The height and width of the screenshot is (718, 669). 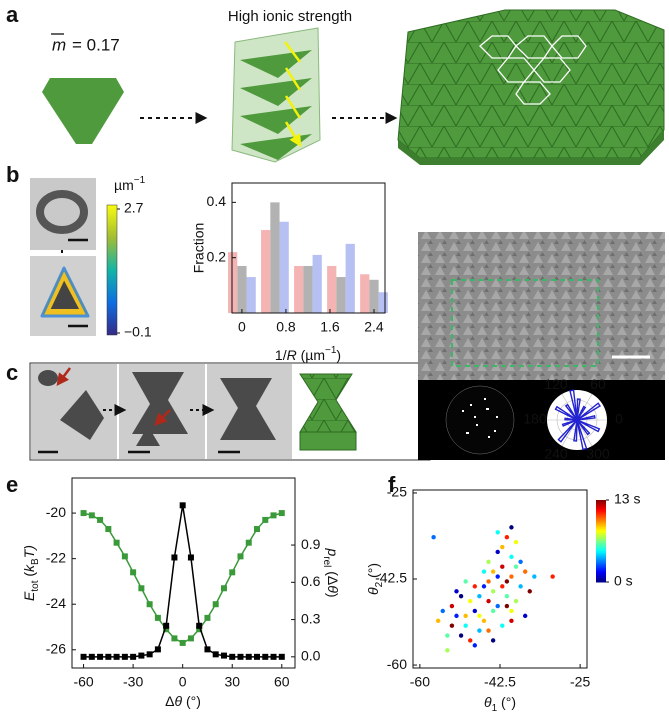 What do you see at coordinates (56, 557) in the screenshot?
I see `y-tick-label: -22` at bounding box center [56, 557].